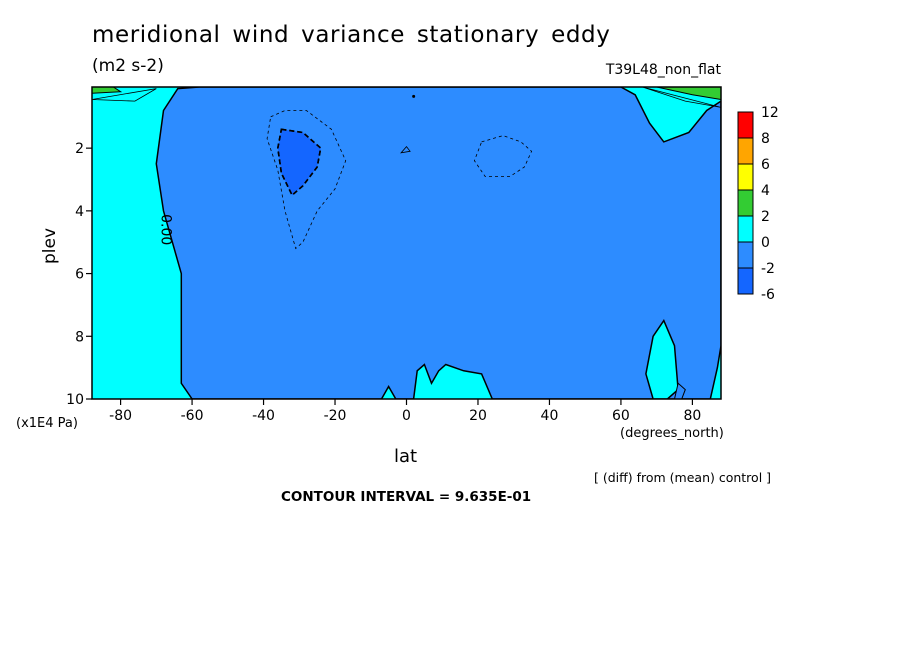 This screenshot has width=904, height=654. Describe the element at coordinates (765, 243) in the screenshot. I see `colorbar-label: 0` at that location.